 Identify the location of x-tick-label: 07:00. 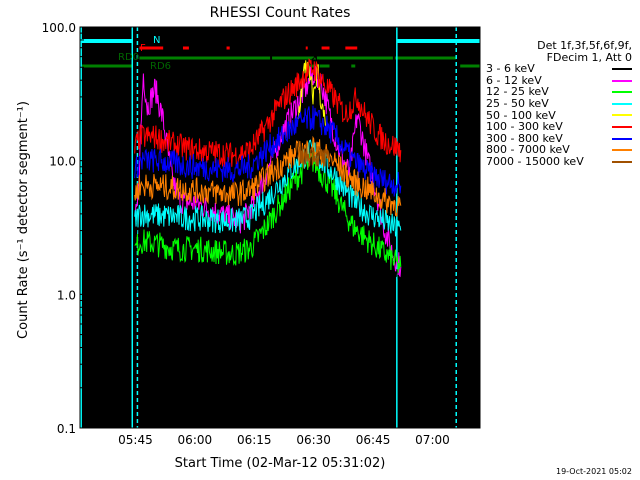
(432, 440).